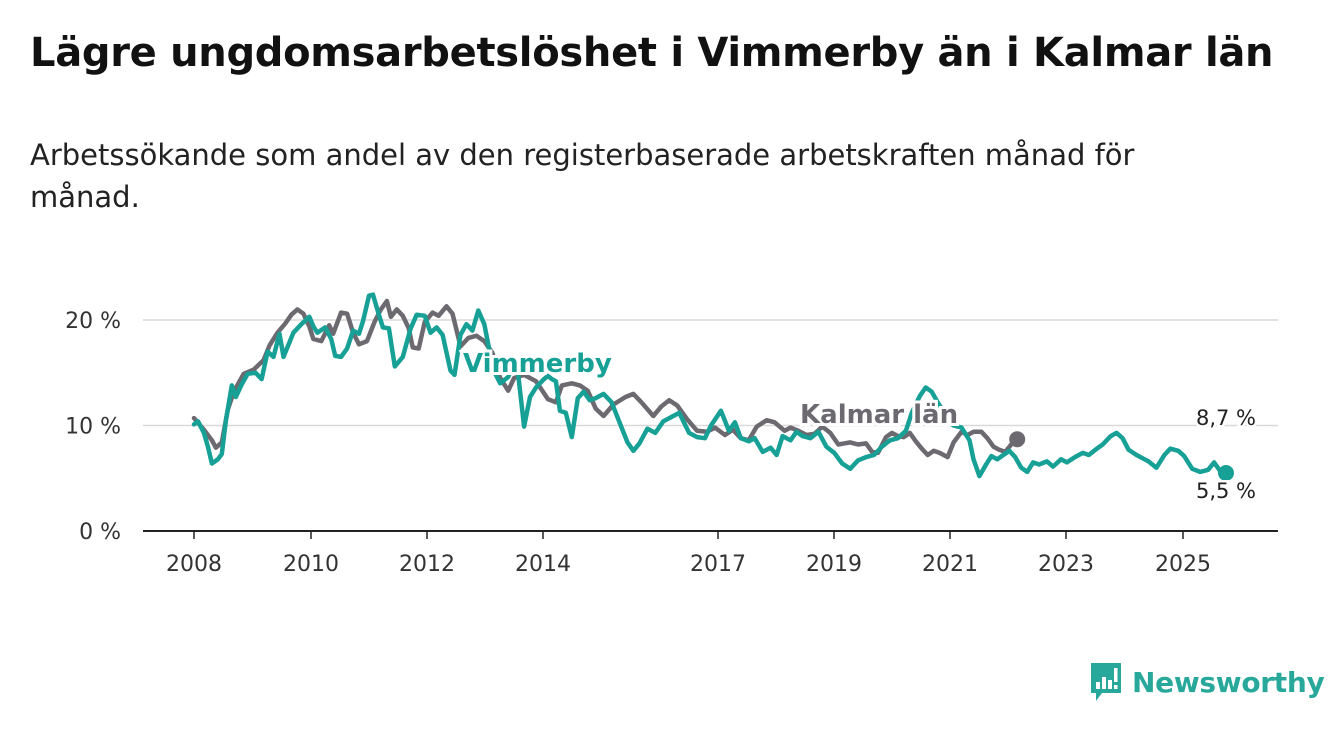 The image size is (1340, 734). Describe the element at coordinates (834, 564) in the screenshot. I see `x-tick-label: 2019` at that location.